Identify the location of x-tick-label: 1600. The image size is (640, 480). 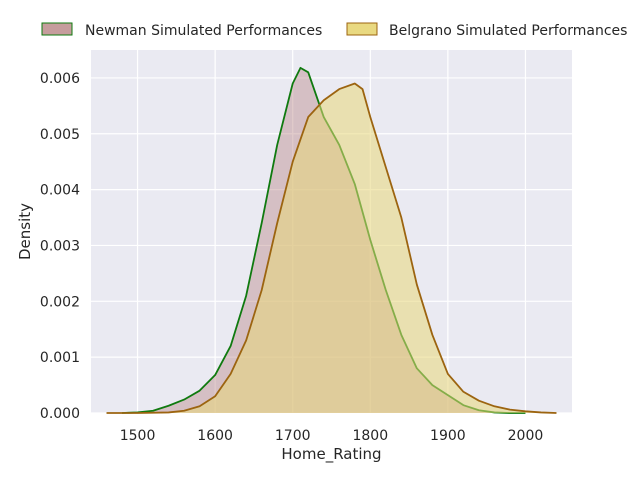
(215, 436).